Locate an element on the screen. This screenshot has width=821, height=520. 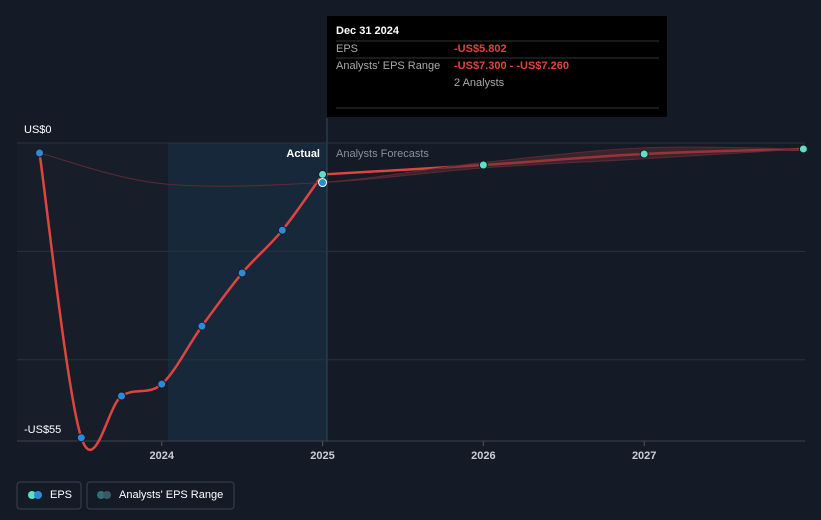
x-tick-label: 2024 is located at coordinates (161, 456).